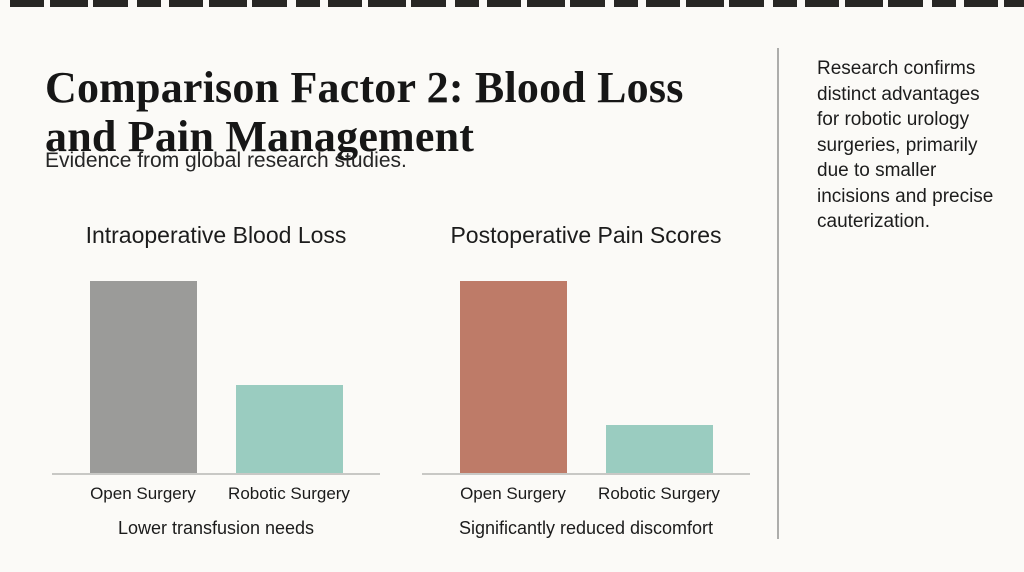 Image resolution: width=1024 pixels, height=572 pixels. Describe the element at coordinates (778, 293) in the screenshot. I see `vertical-divider` at that location.